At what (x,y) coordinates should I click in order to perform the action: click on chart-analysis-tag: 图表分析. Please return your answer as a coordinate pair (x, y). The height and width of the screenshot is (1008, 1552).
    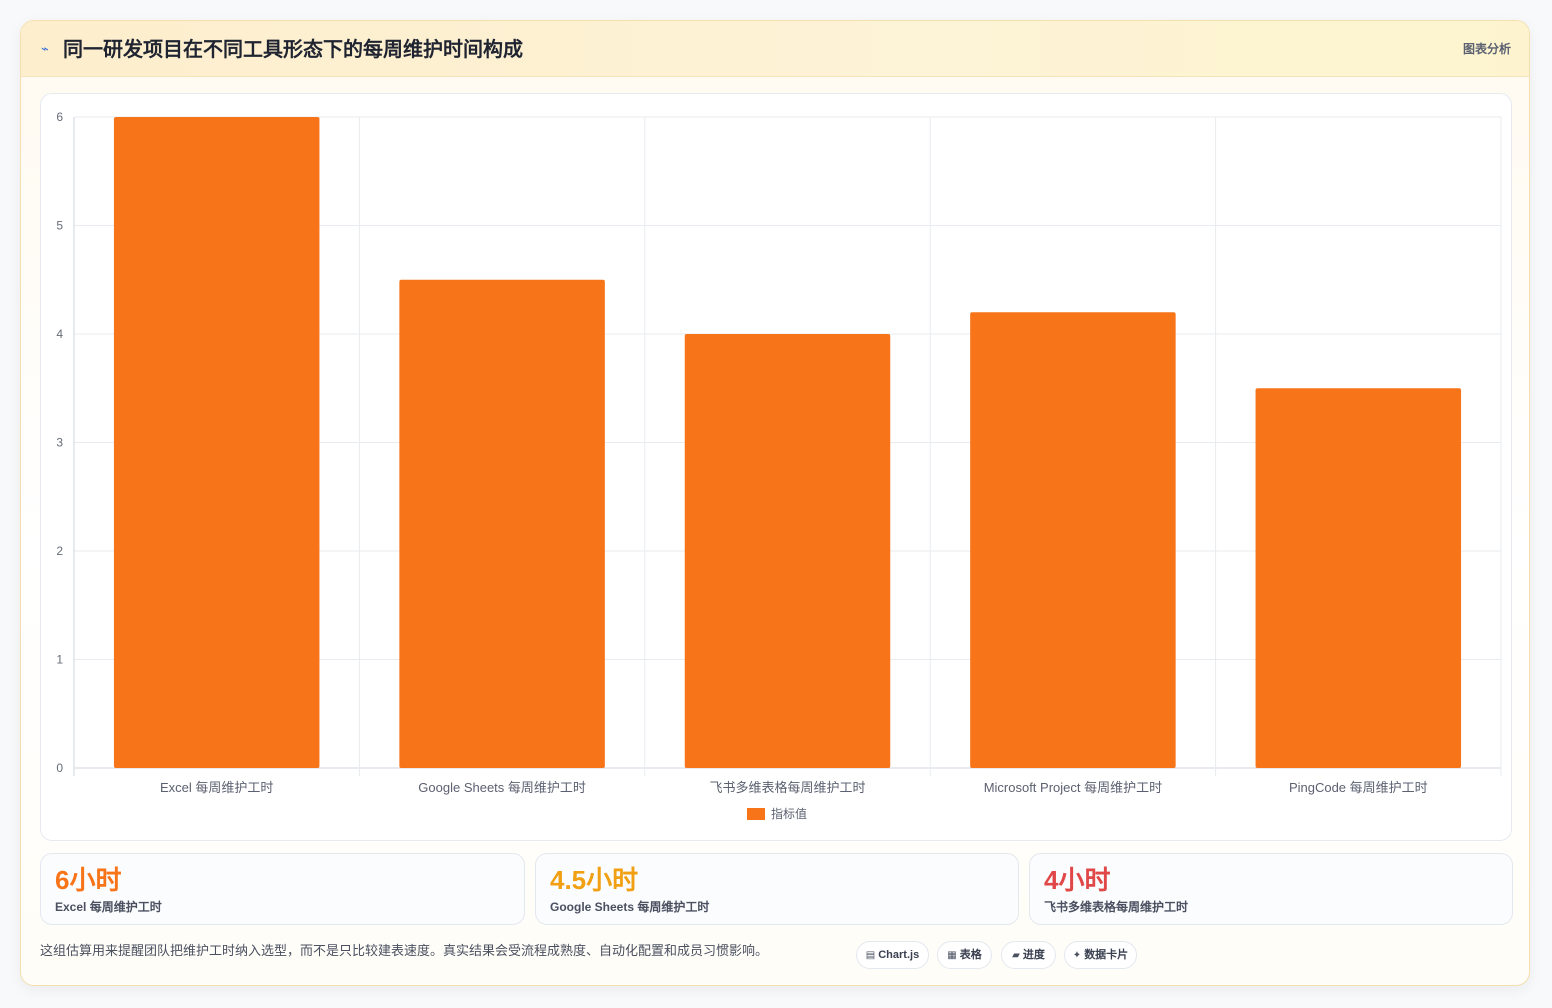
    Looking at the image, I should click on (1486, 49).